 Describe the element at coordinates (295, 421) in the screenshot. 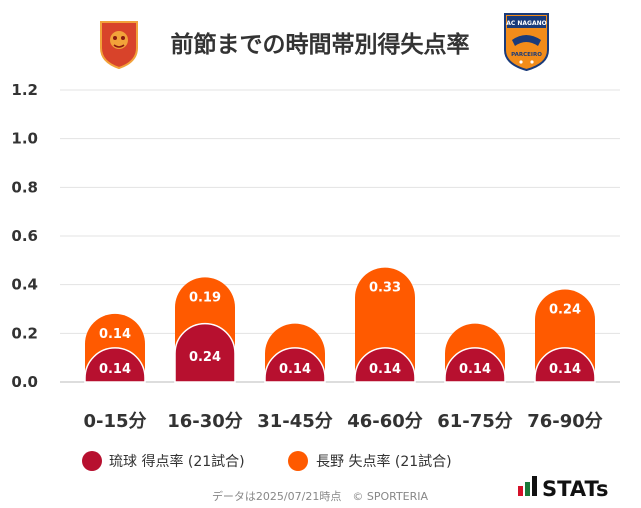

I see `x-tick-label: 31-45分` at that location.